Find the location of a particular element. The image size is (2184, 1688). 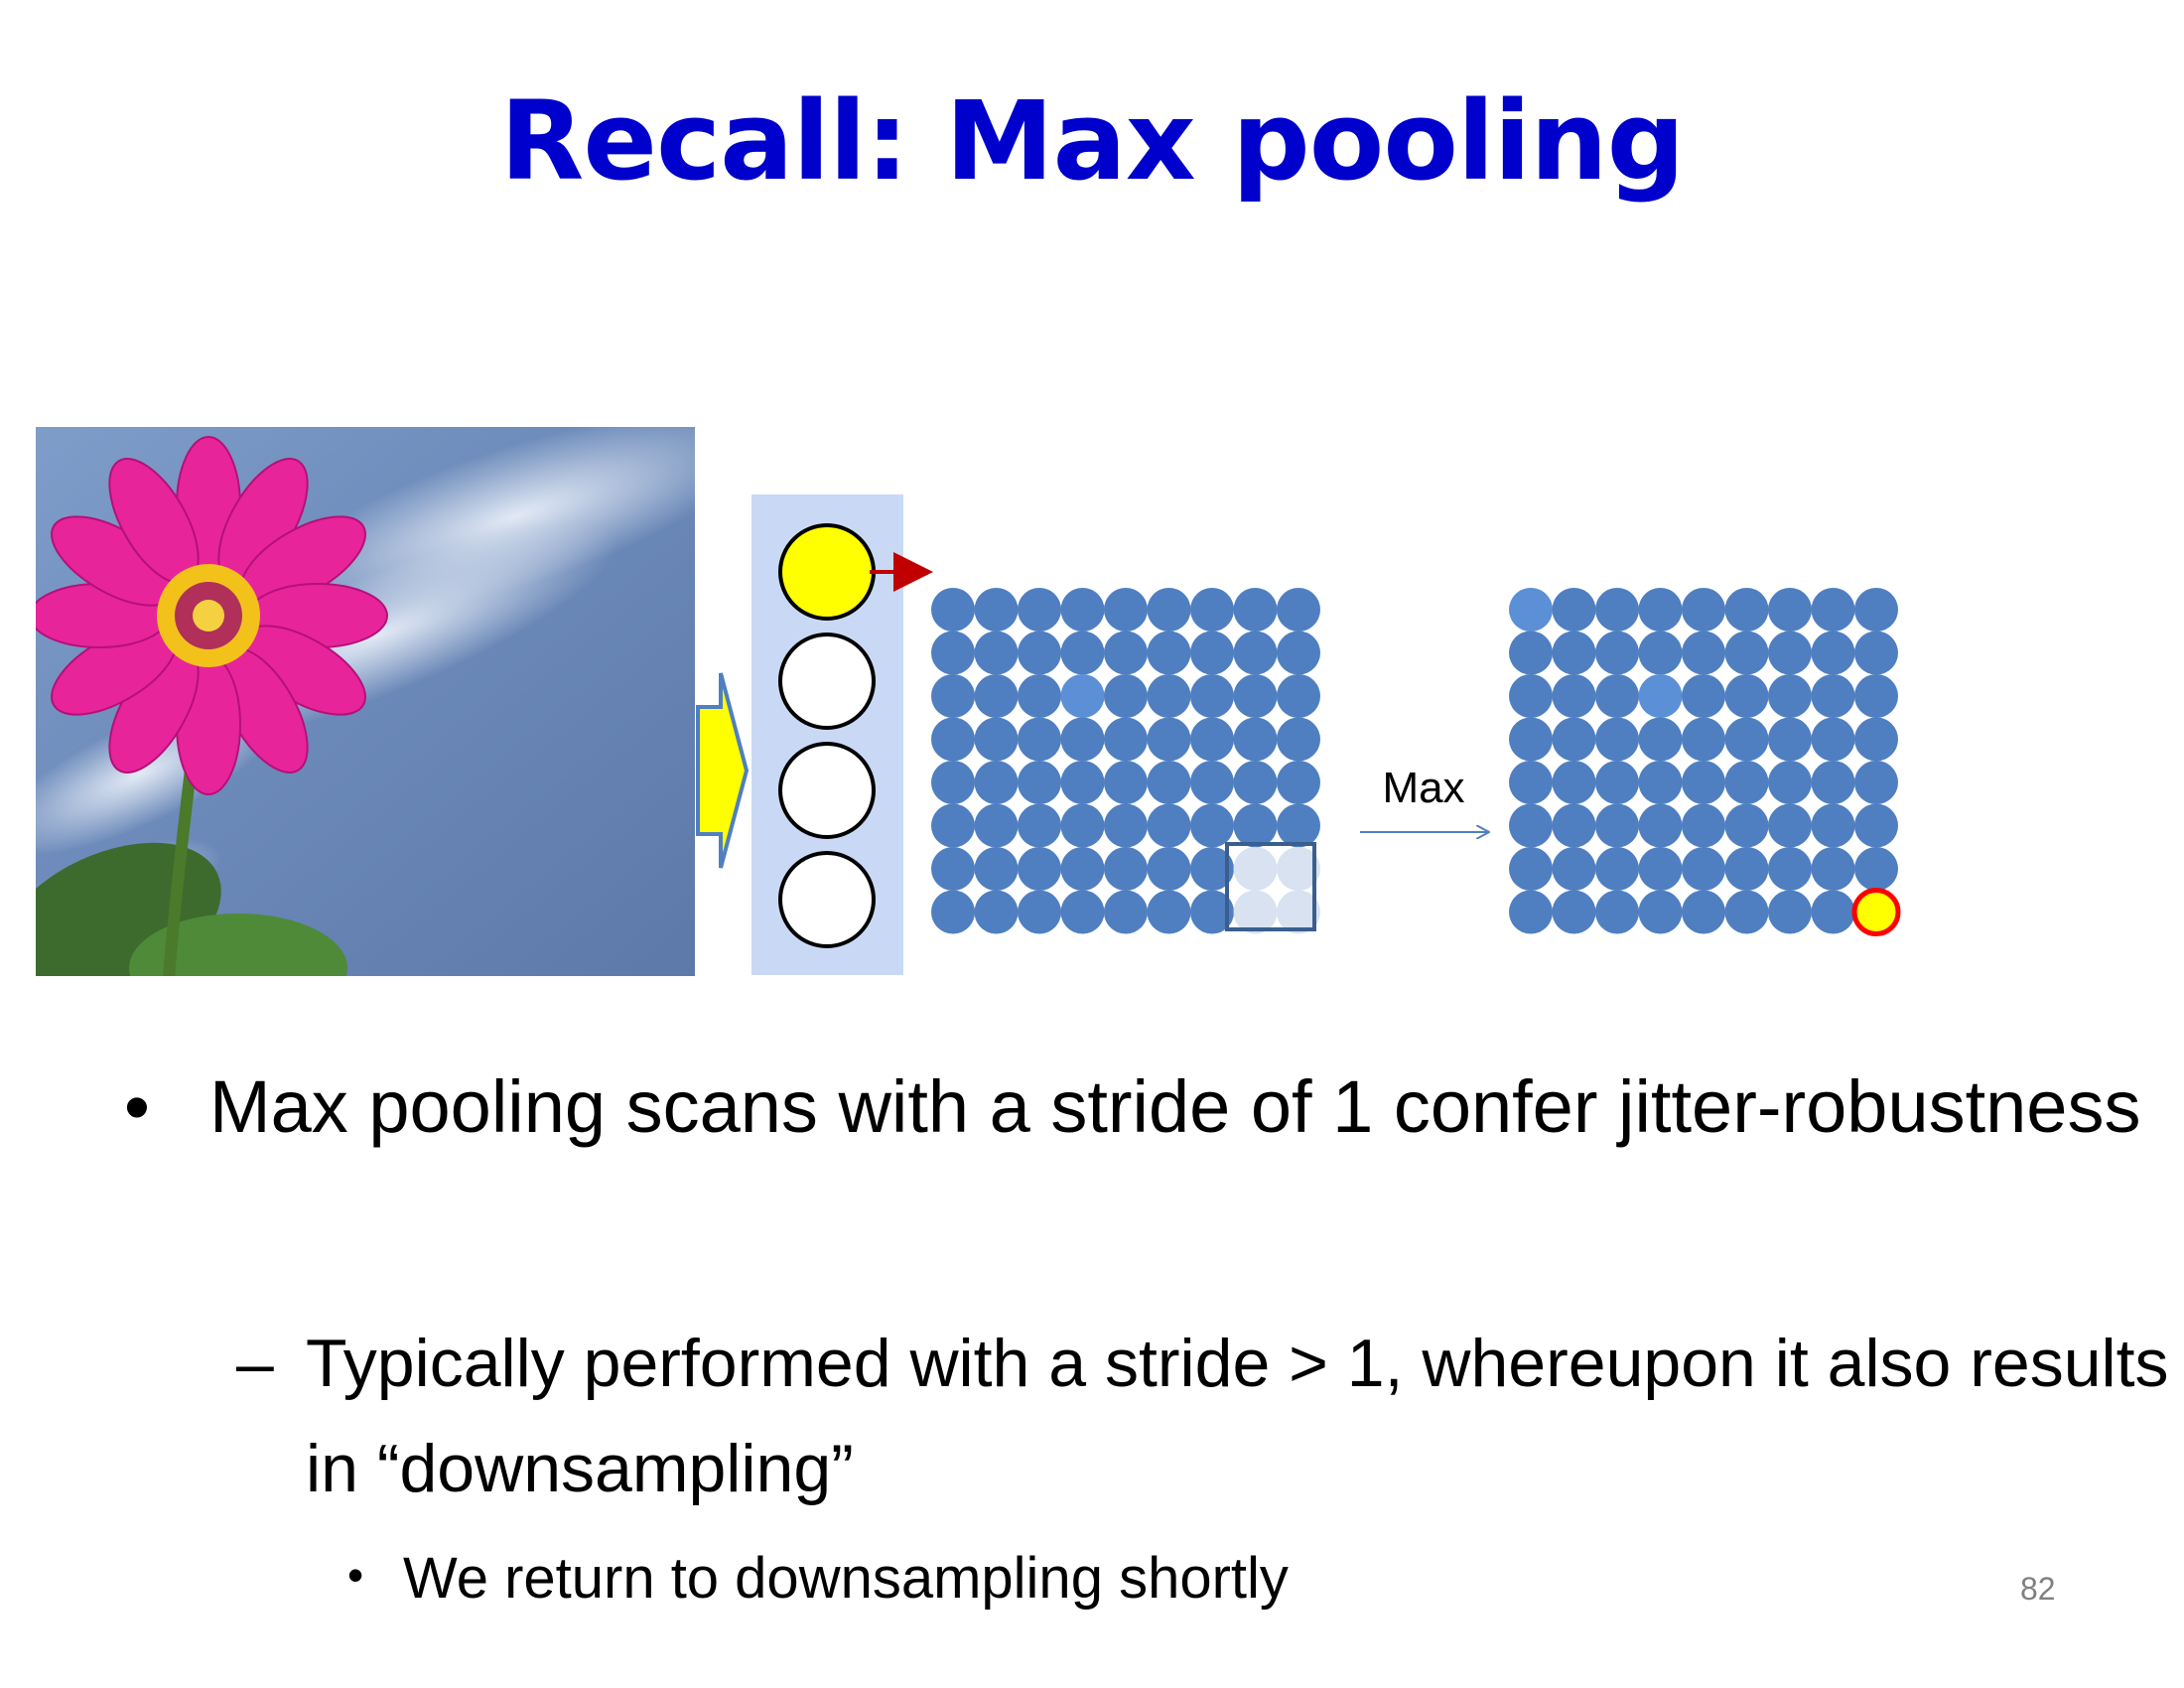

yellow-block-arrow is located at coordinates (723, 770).